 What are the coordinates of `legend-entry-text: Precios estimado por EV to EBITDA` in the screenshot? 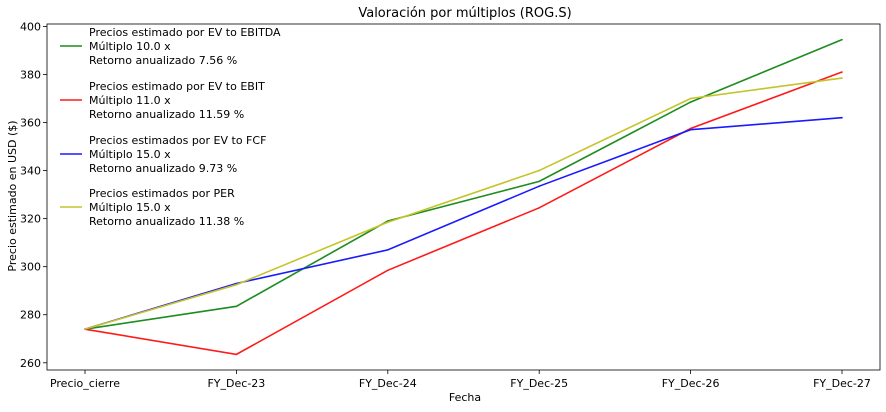 It's located at (185, 32).